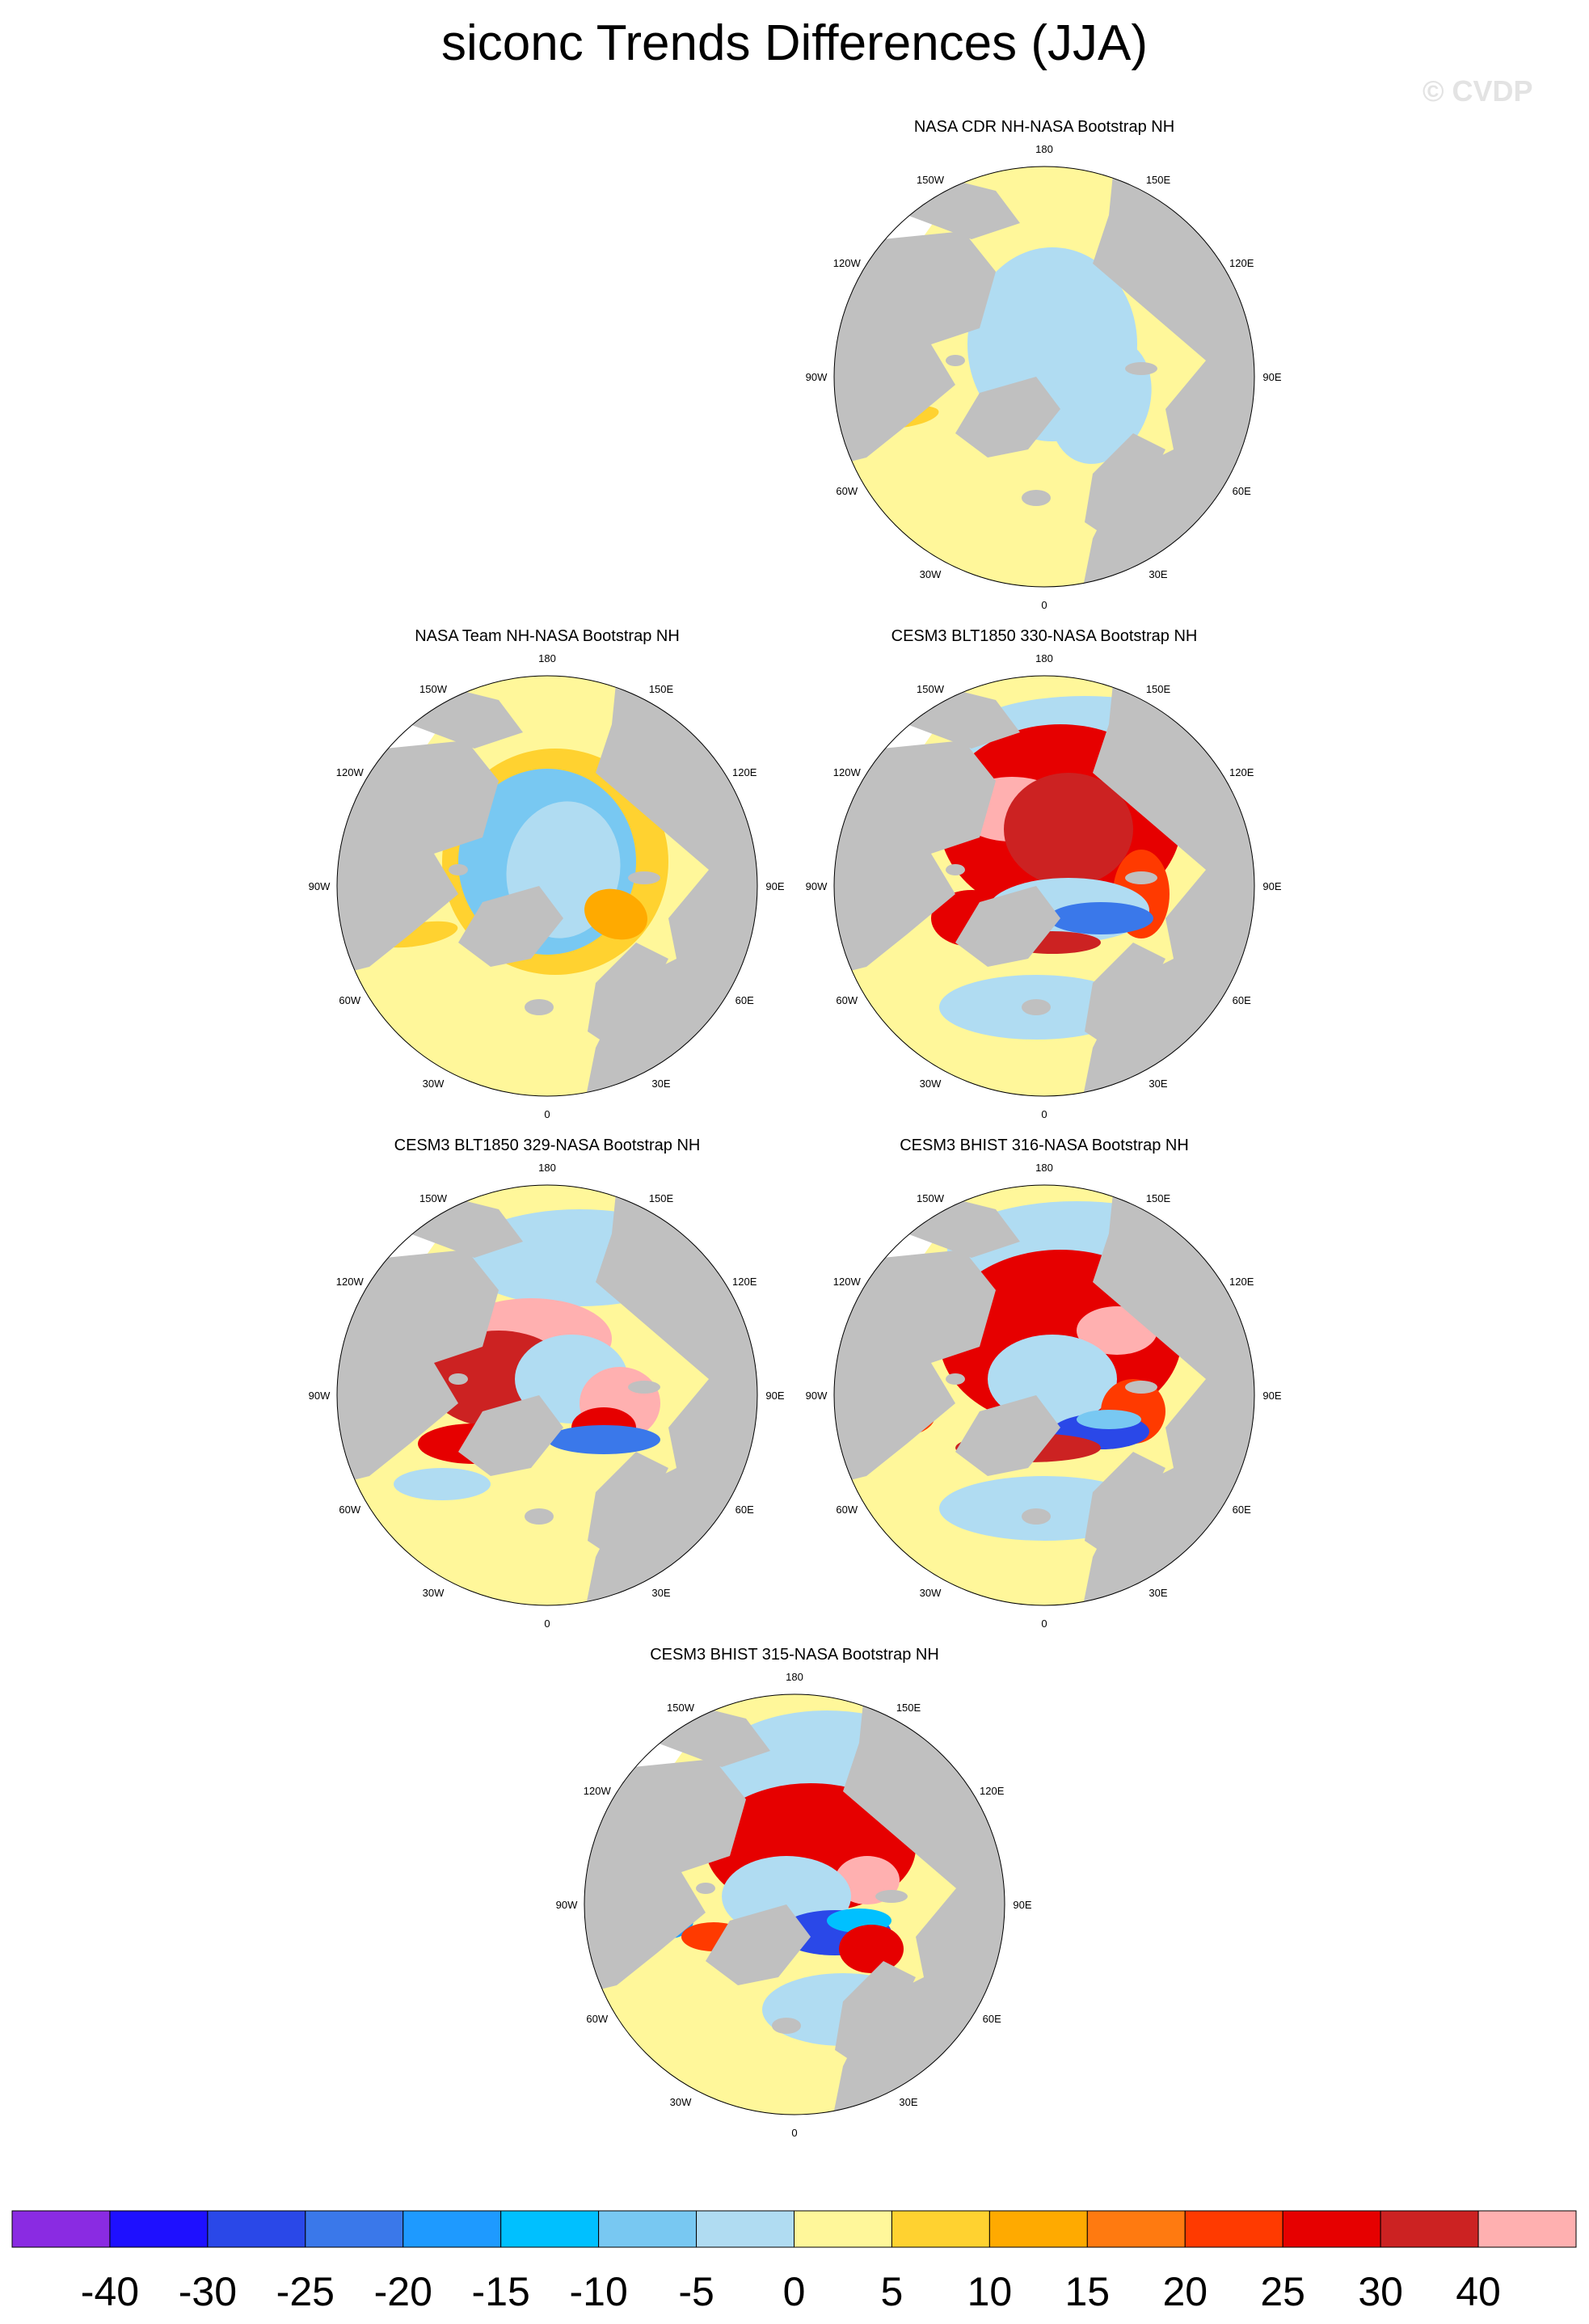 The width and height of the screenshot is (1589, 2324). Describe the element at coordinates (1478, 91) in the screenshot. I see `watermark: © CVDP` at that location.